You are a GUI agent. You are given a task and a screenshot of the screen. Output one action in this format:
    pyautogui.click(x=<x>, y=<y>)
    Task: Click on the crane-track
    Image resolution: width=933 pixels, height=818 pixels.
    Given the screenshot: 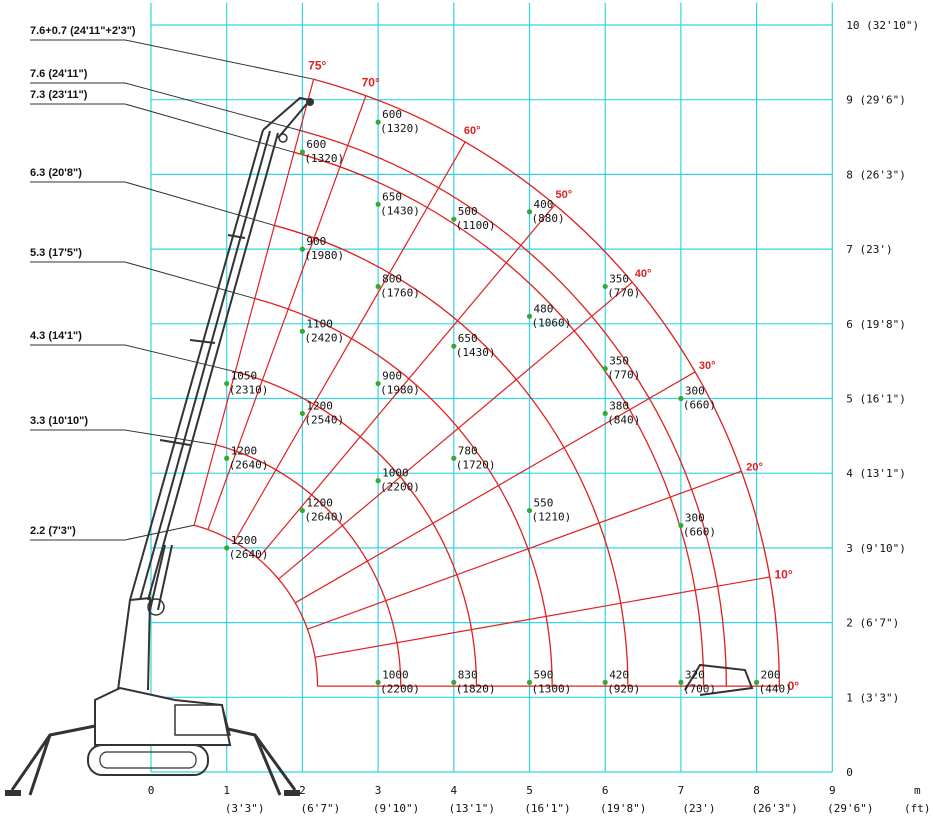 What is the action you would take?
    pyautogui.click(x=148, y=760)
    